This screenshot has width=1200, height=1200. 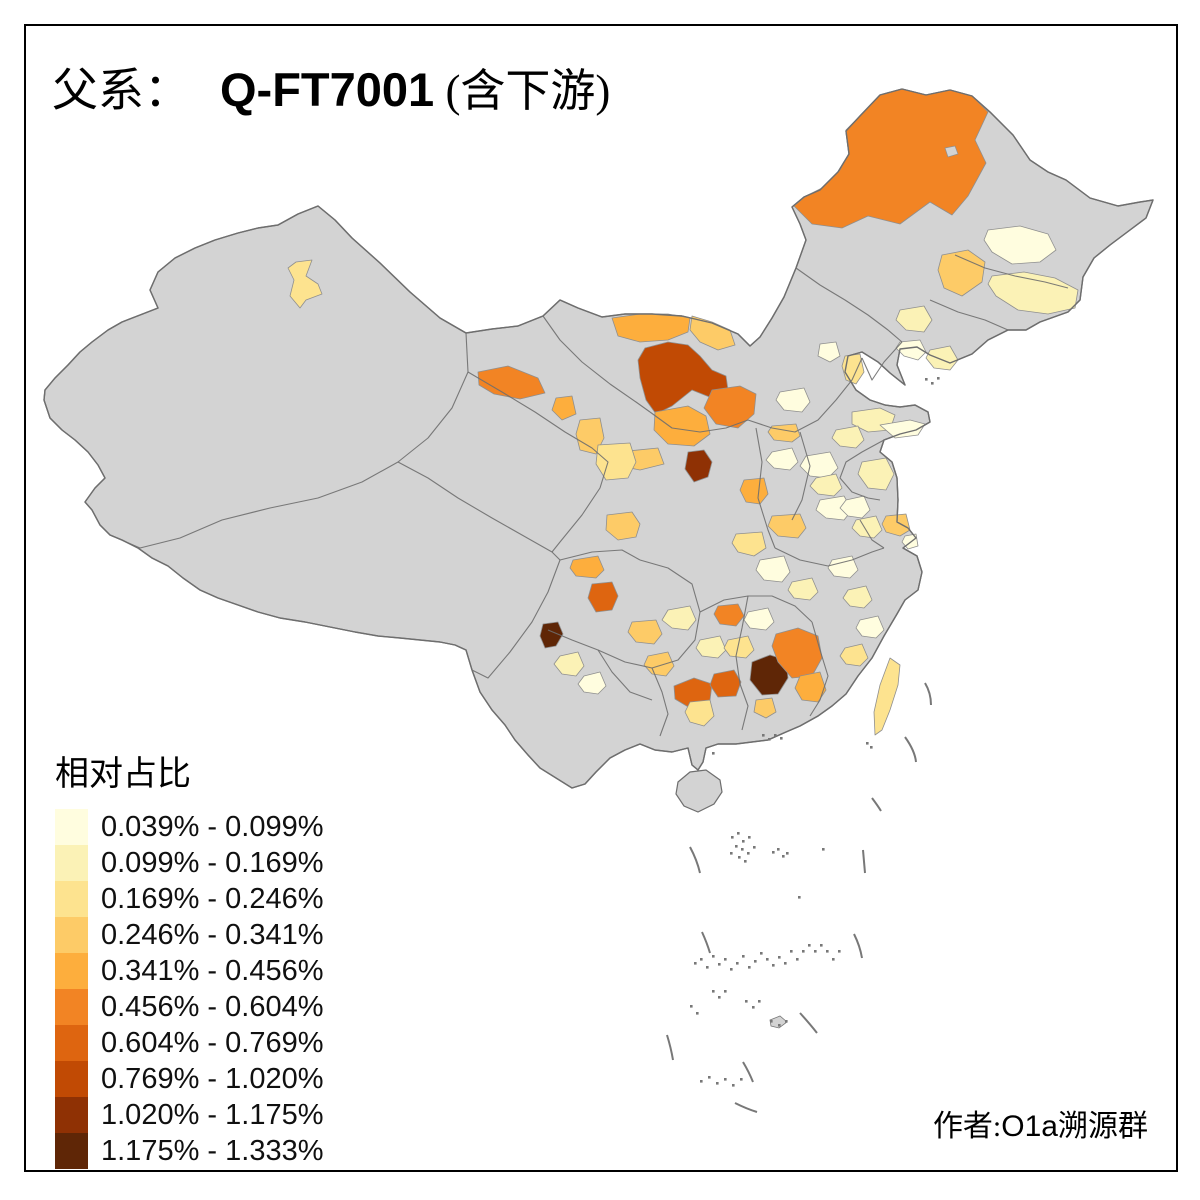 What do you see at coordinates (551, 635) in the screenshot?
I see `prefecture-r-panzhihua` at bounding box center [551, 635].